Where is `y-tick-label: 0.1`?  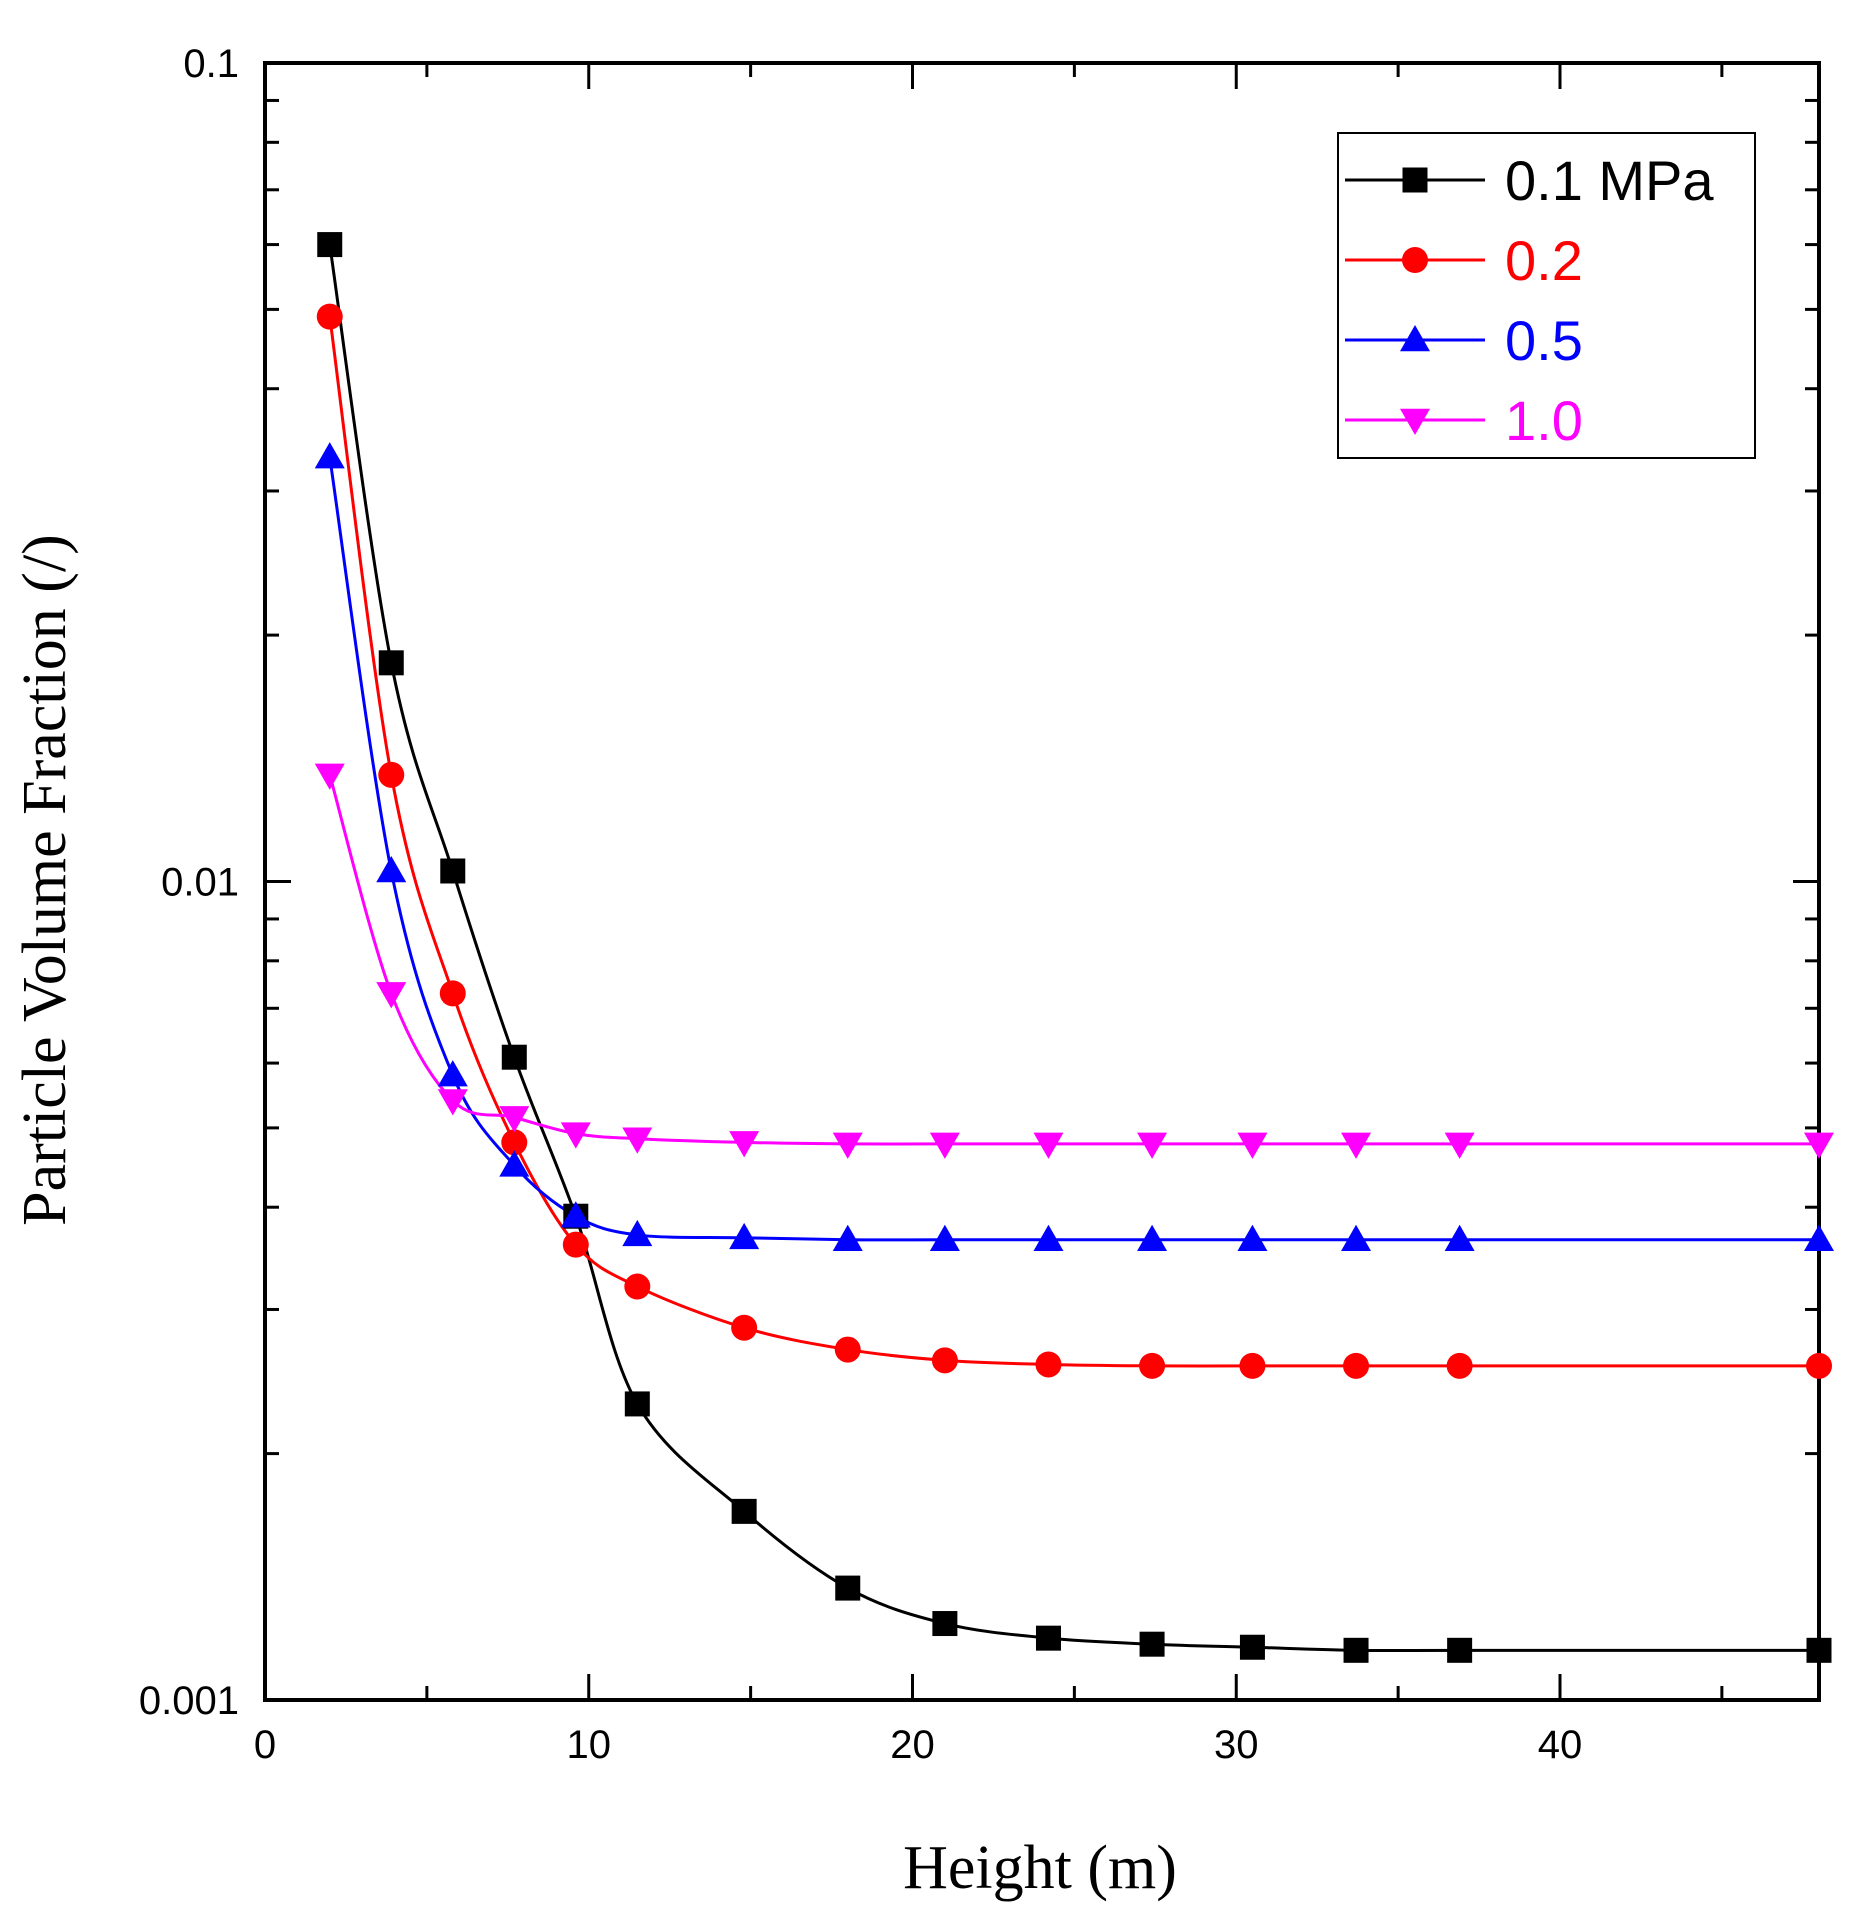
y-tick-label: 0.1 is located at coordinates (211, 64).